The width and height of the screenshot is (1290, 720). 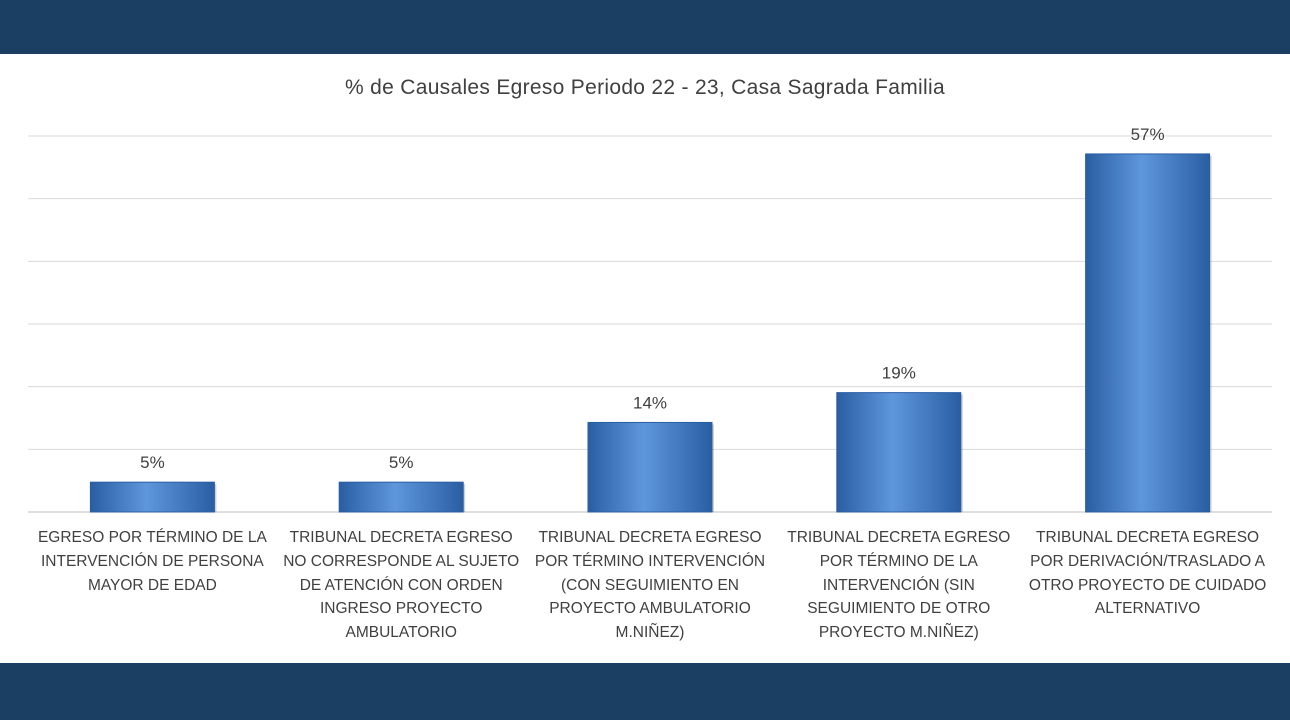 I want to click on bar-value-label: 19%, so click(x=899, y=373).